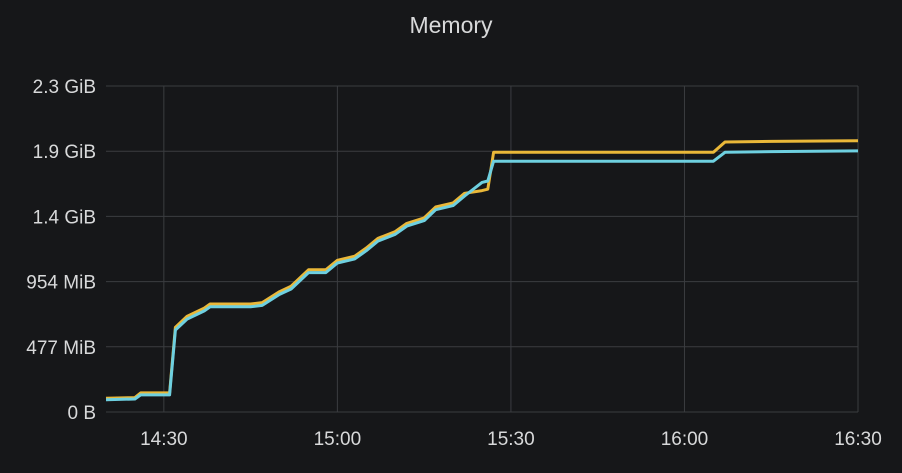  Describe the element at coordinates (858, 439) in the screenshot. I see `x-tick-label: 16:30` at that location.